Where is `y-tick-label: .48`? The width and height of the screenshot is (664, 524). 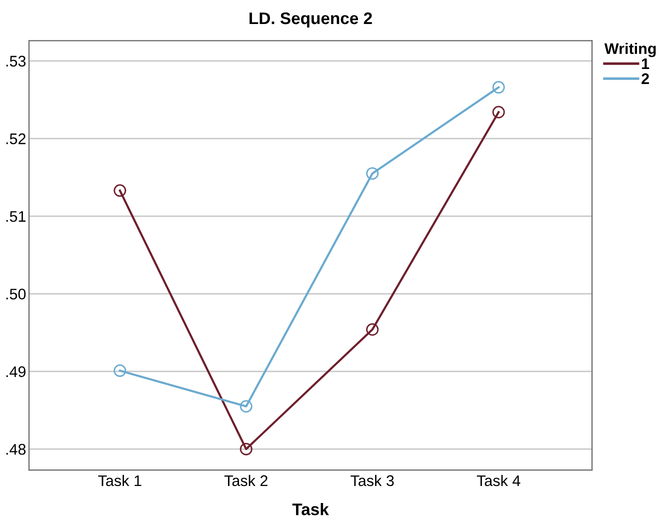
y-tick-label: .48 is located at coordinates (16, 449).